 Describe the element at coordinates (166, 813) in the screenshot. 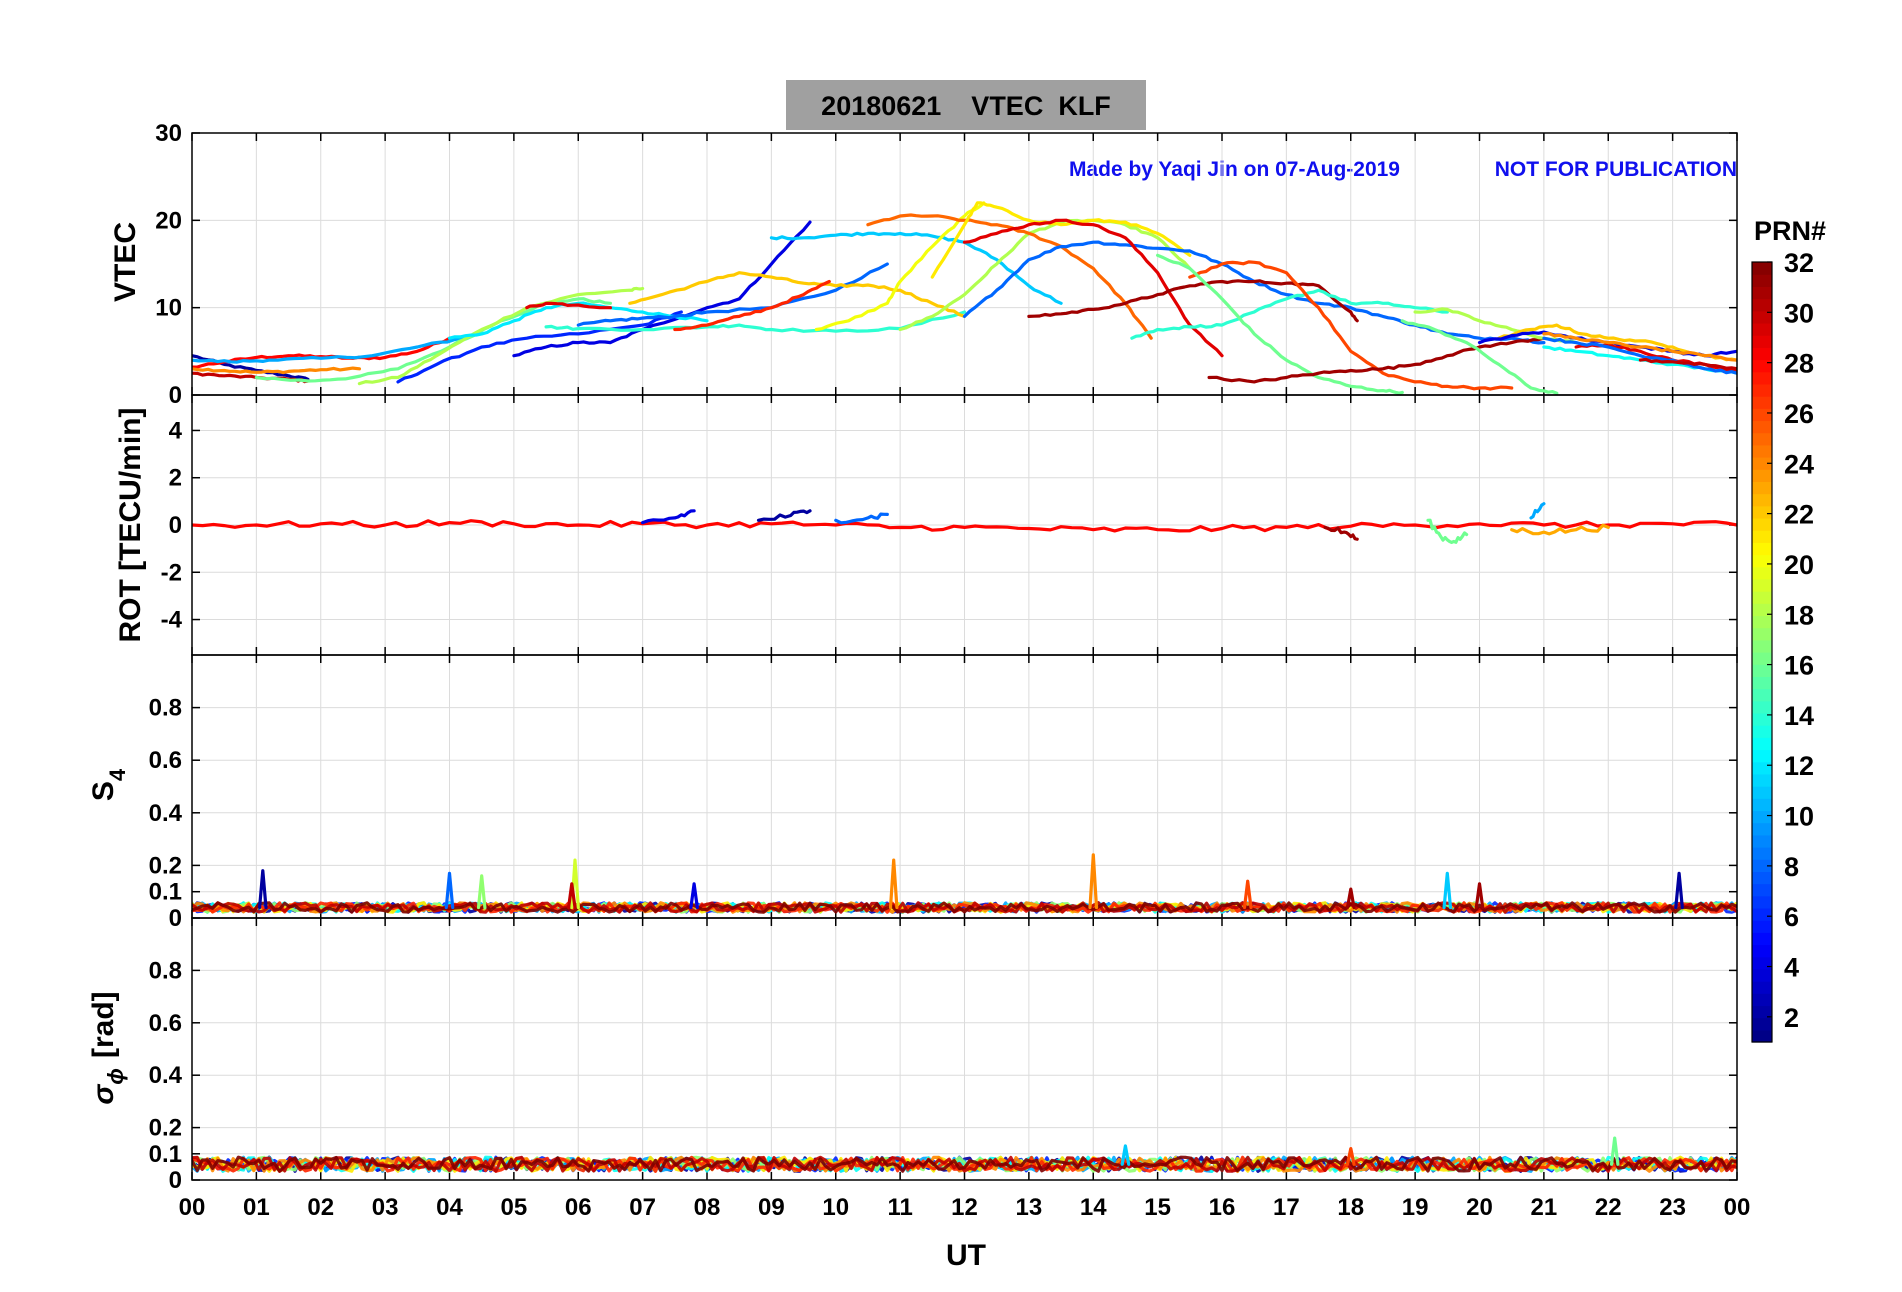

I see `s4-ytick-label: 0.4` at that location.